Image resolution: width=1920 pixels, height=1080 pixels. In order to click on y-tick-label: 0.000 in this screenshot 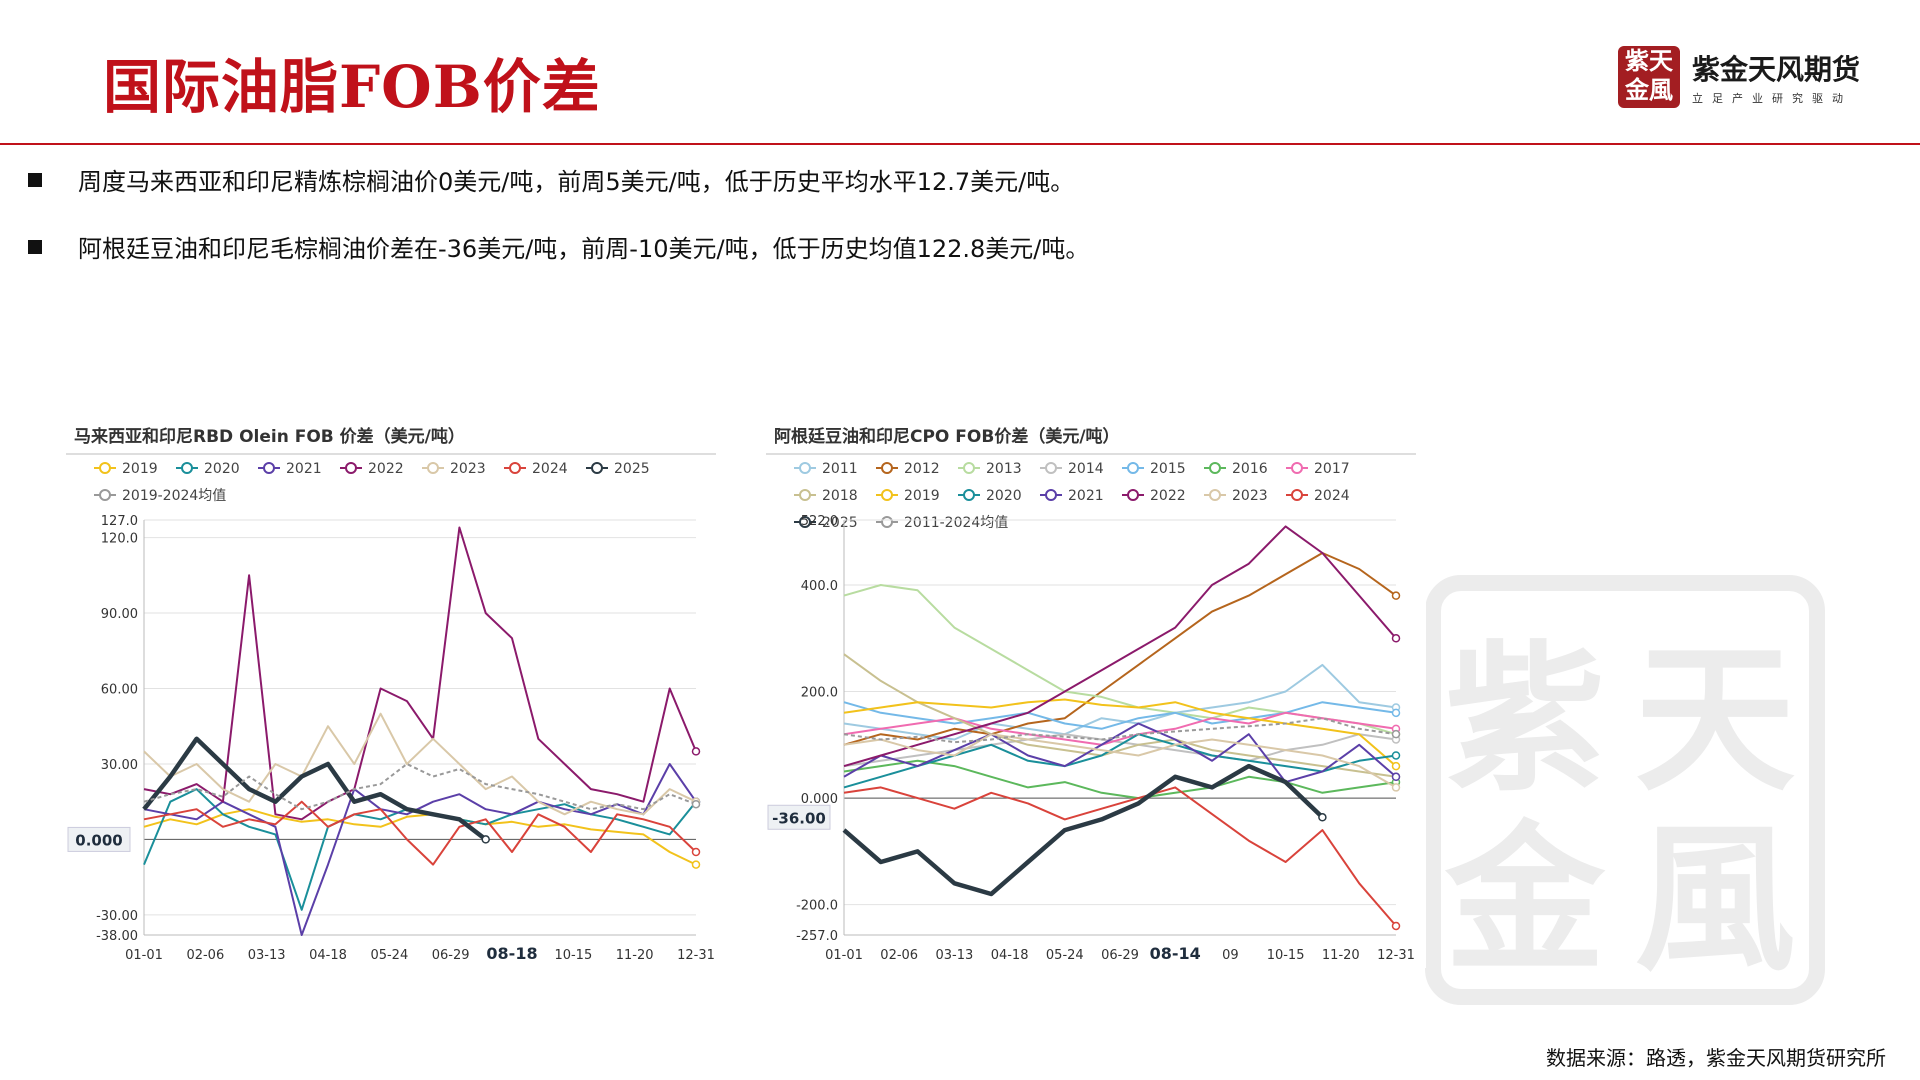, I will do `click(819, 799)`.